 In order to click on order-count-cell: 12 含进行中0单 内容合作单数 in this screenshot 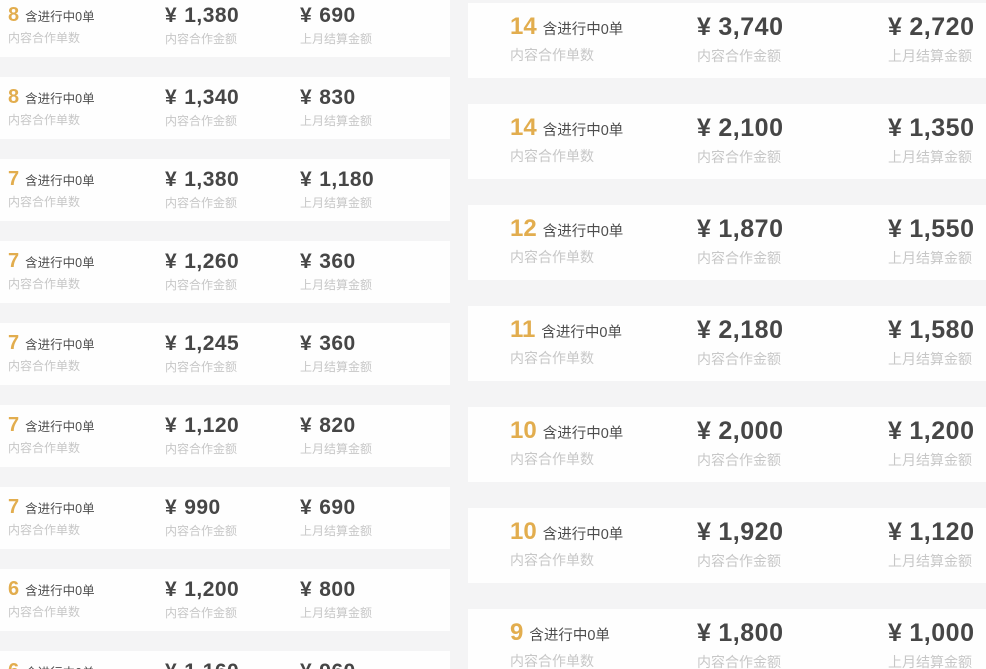, I will do `click(603, 241)`.